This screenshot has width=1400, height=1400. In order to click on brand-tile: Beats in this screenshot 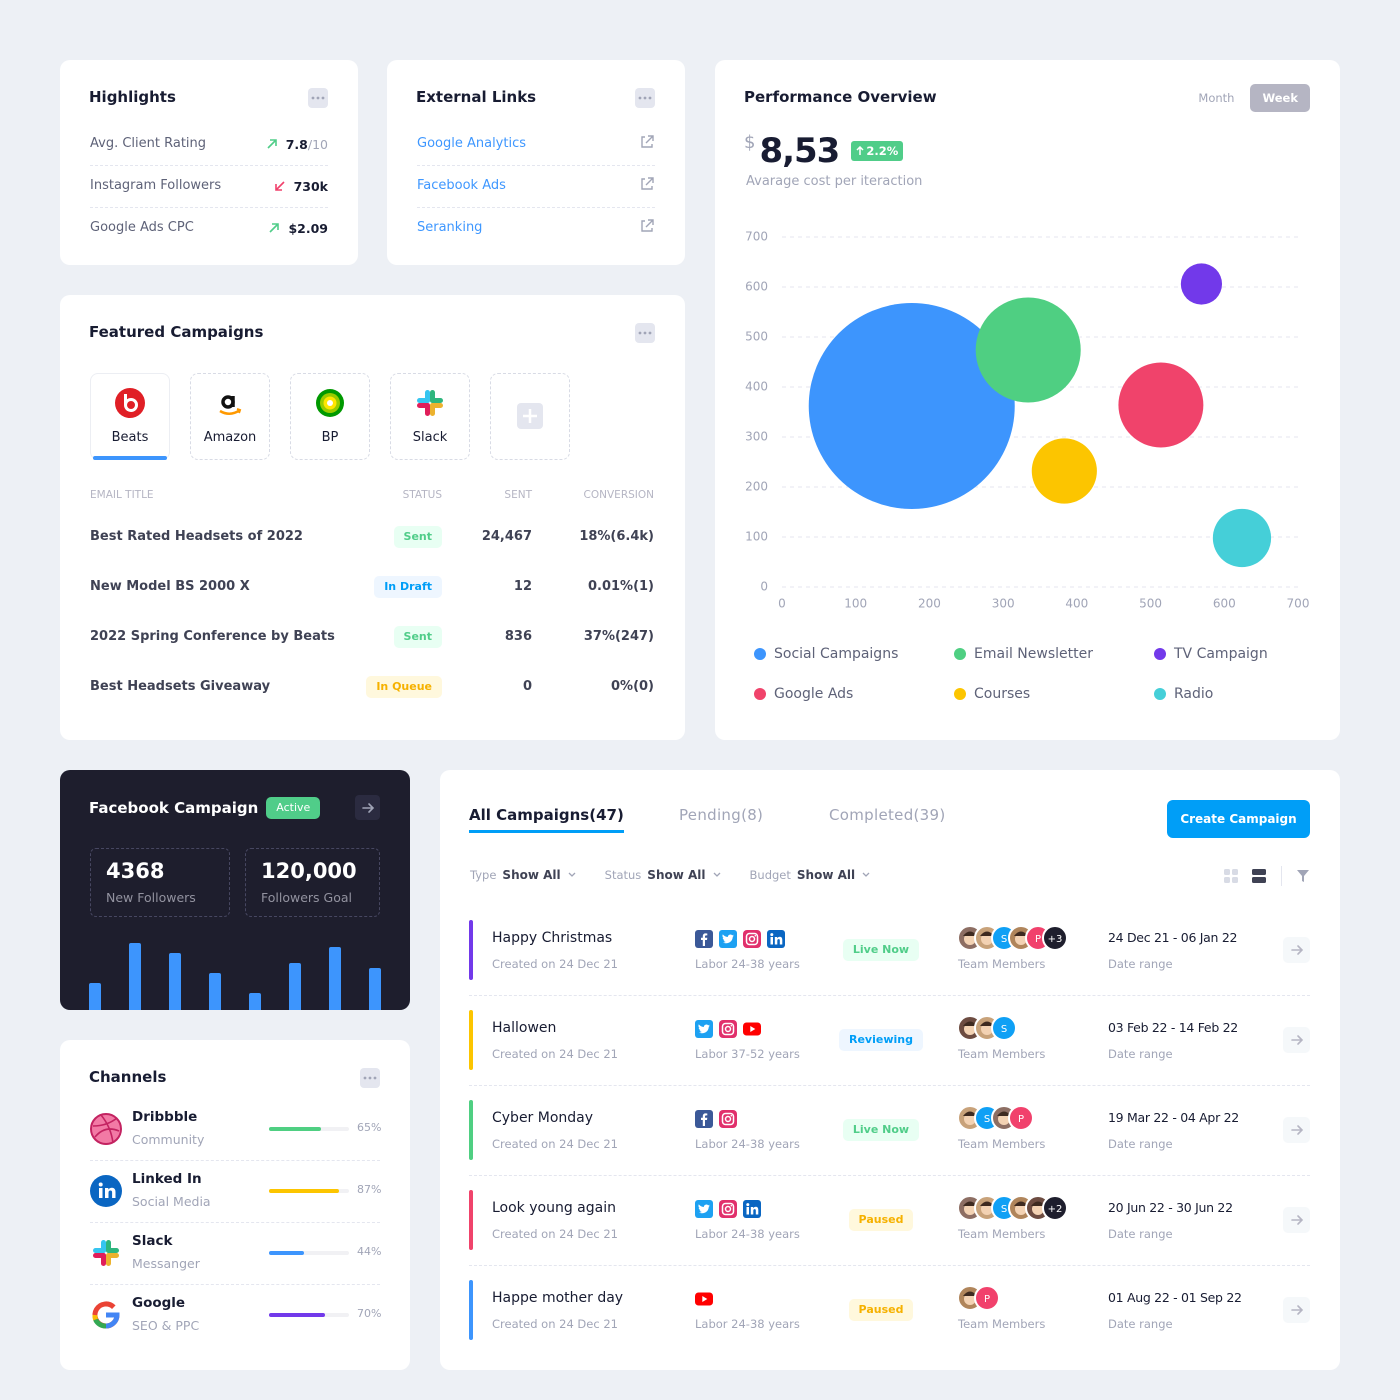, I will do `click(130, 416)`.